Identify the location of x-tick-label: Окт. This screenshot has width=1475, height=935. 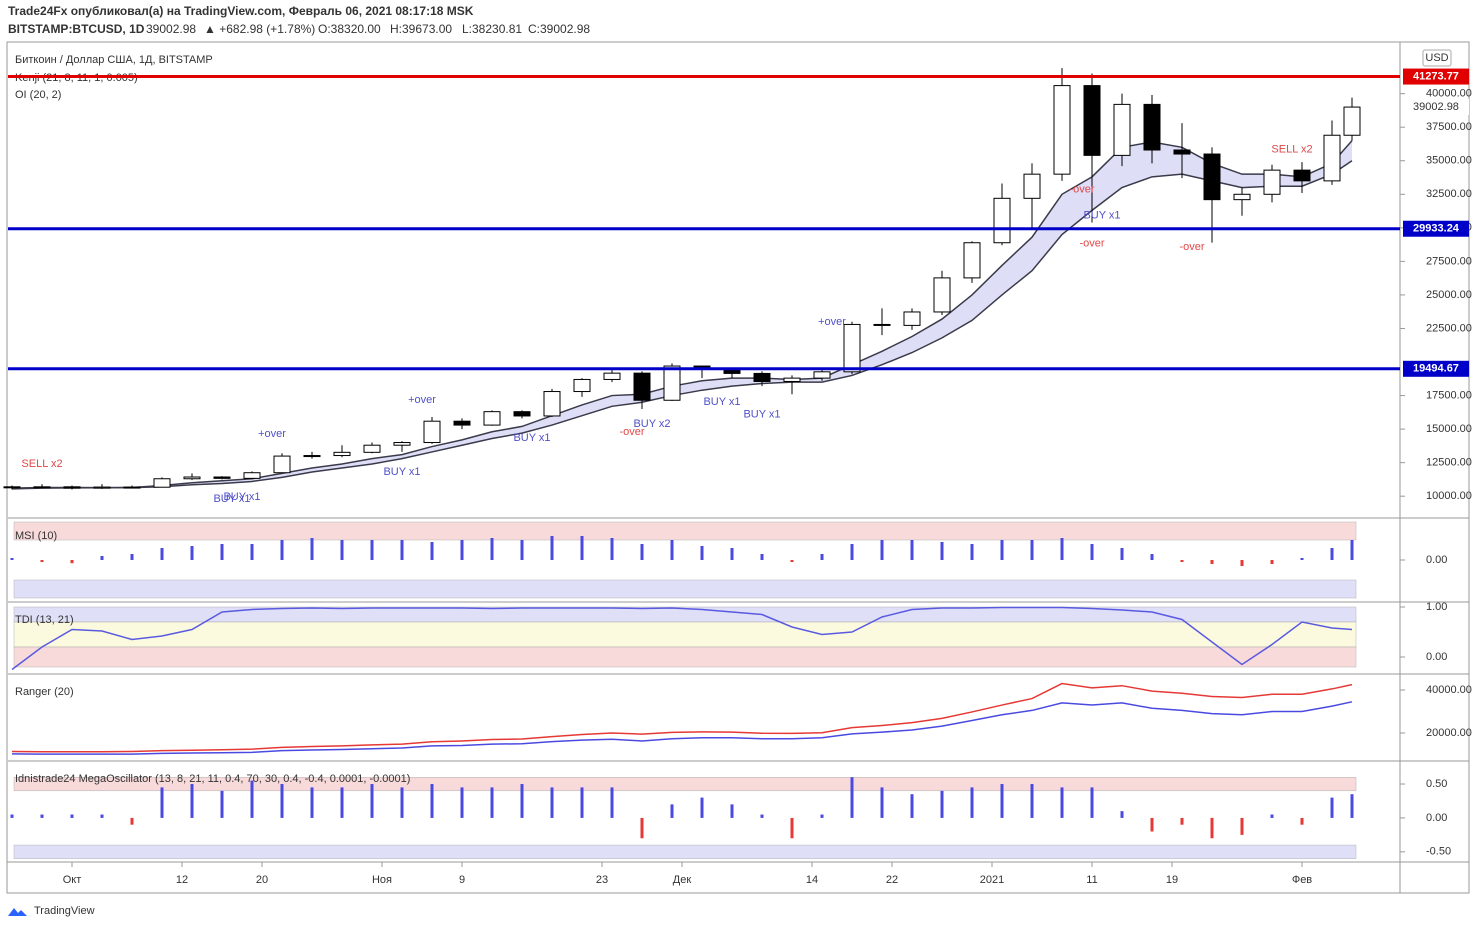
(72, 880).